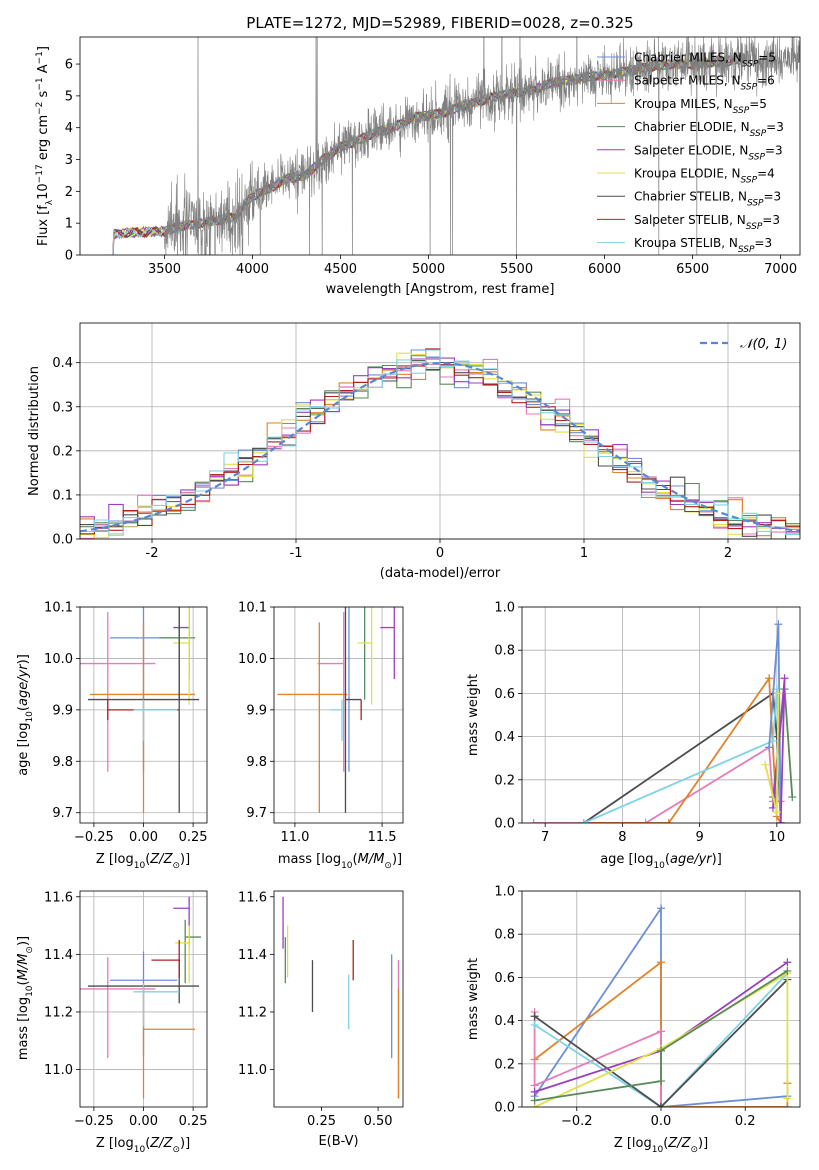 The image size is (819, 1170). What do you see at coordinates (371, 859) in the screenshot?
I see `age-vs-mass-xlabel-part-3: M/M` at bounding box center [371, 859].